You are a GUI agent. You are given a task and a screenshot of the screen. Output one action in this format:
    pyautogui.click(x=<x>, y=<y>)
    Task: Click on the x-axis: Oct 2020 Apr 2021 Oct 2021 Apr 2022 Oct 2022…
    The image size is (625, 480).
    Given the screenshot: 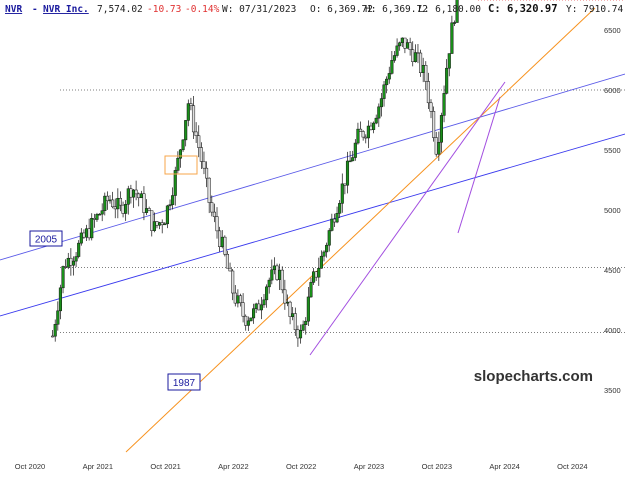 What is the action you would take?
    pyautogui.click(x=301, y=466)
    